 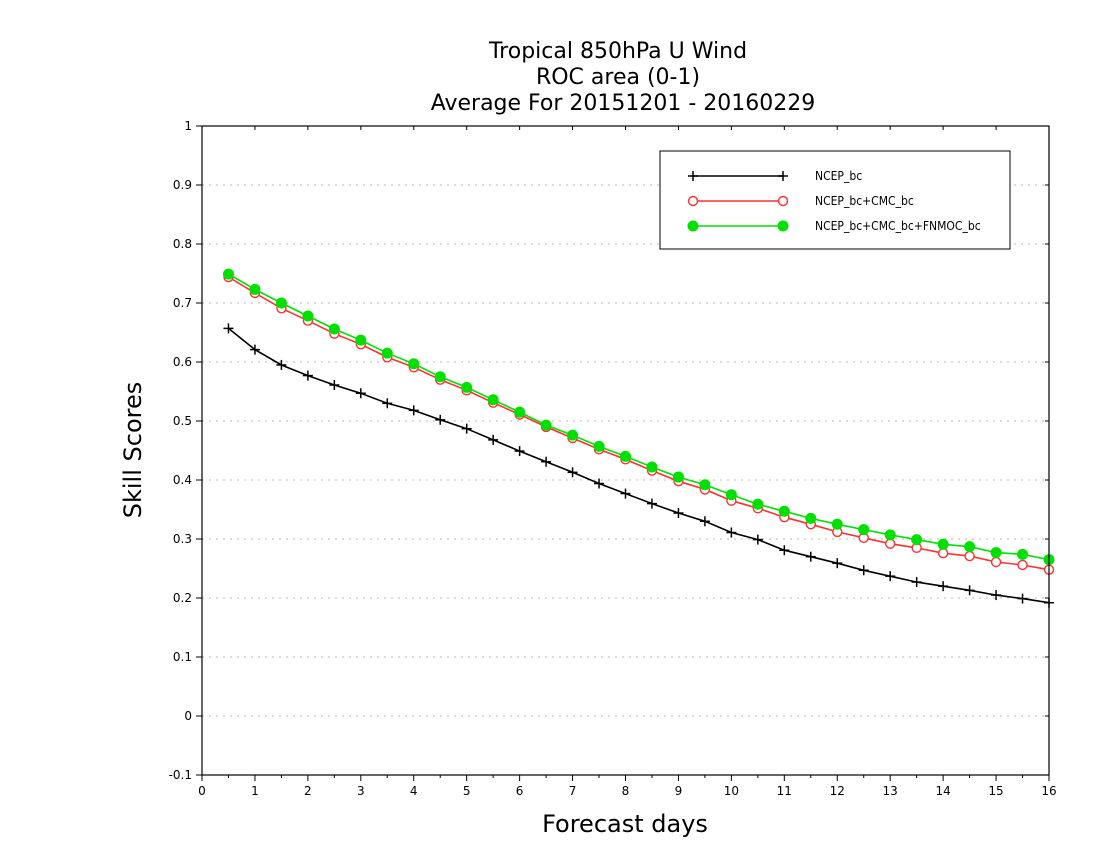 I want to click on legend-item: NCEP_bc+CMC_bc, so click(x=800, y=201).